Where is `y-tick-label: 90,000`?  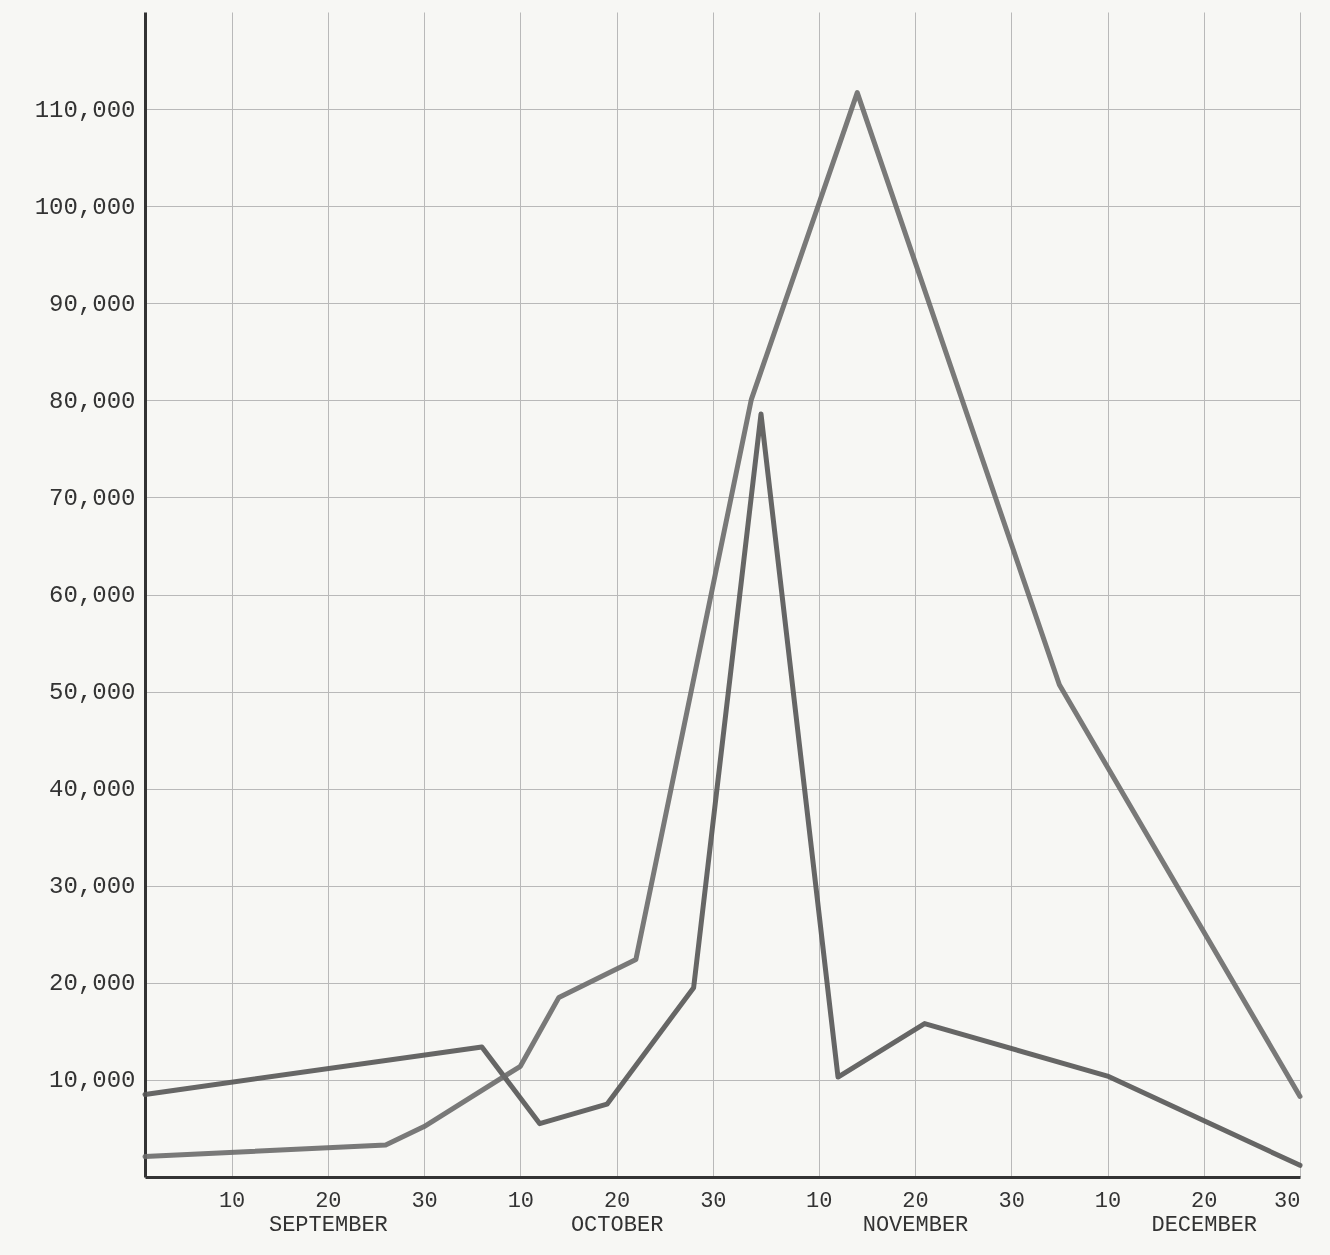 y-tick-label: 90,000 is located at coordinates (92, 304).